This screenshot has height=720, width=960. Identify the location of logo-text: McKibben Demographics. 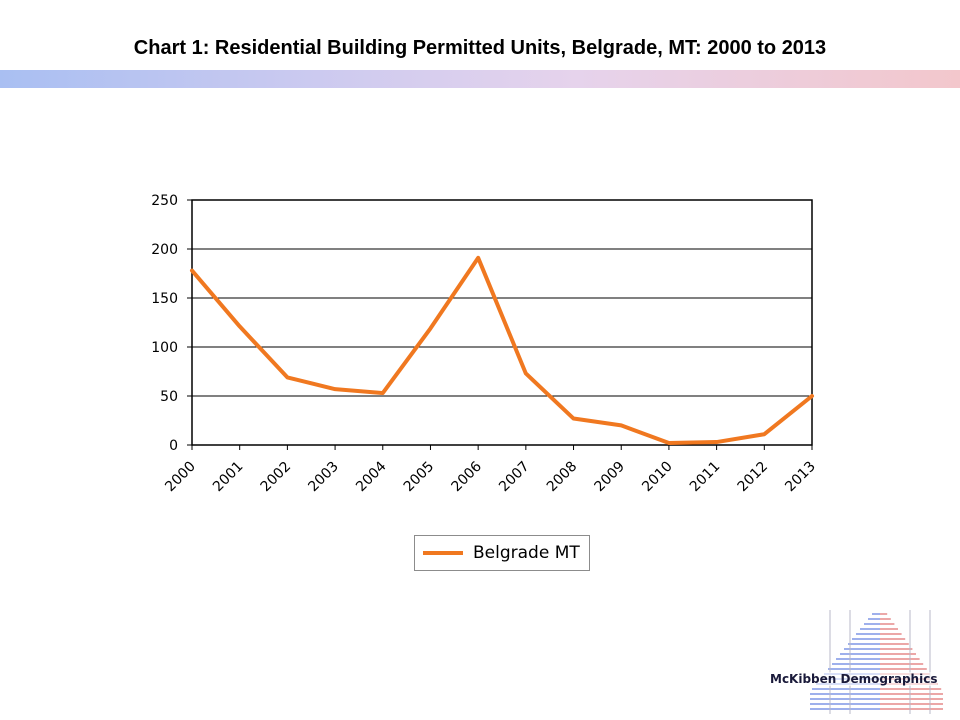
(854, 679).